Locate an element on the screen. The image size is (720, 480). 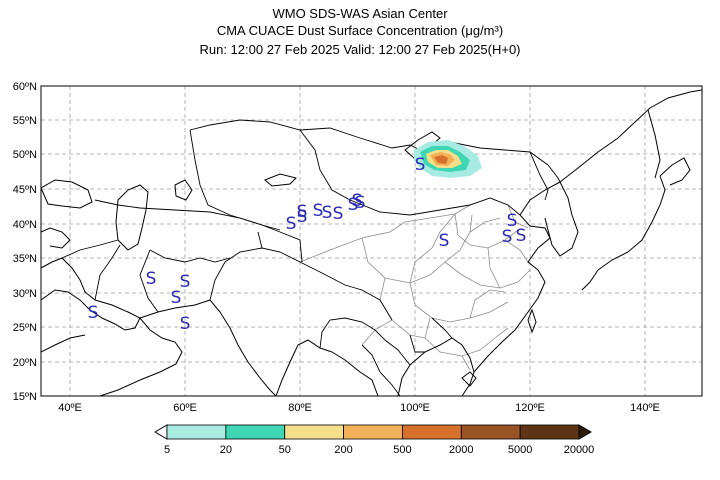
colorbar: 5 20 50 200 500 2000 5000 20000 is located at coordinates (374, 440).